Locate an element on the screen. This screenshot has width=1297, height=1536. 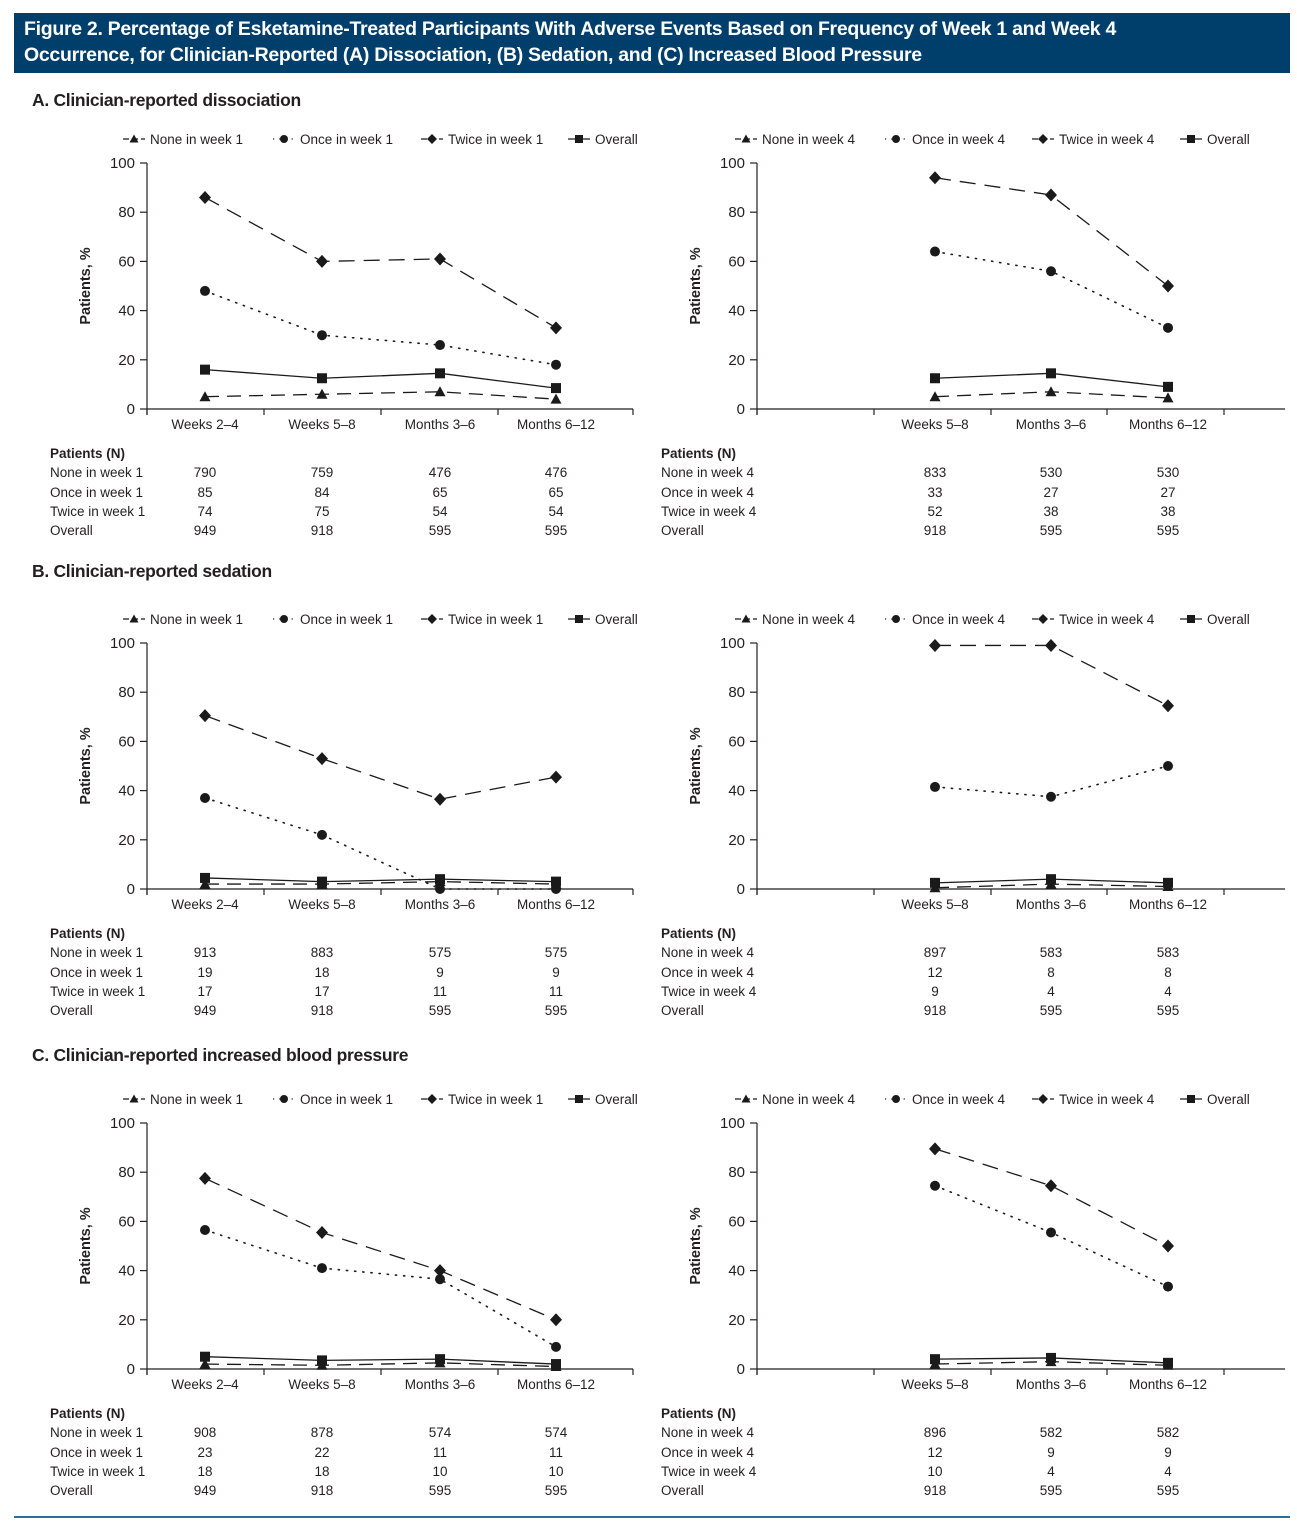
cell-value: 19 is located at coordinates (205, 972).